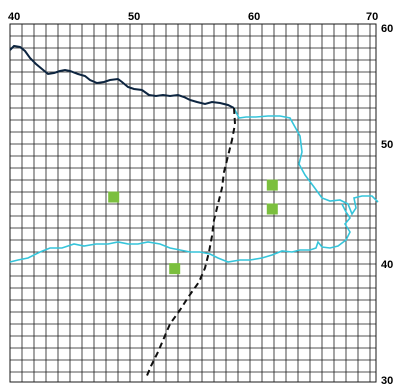  Describe the element at coordinates (122, 76) in the screenshot. I see `coastline-north-dark` at that location.